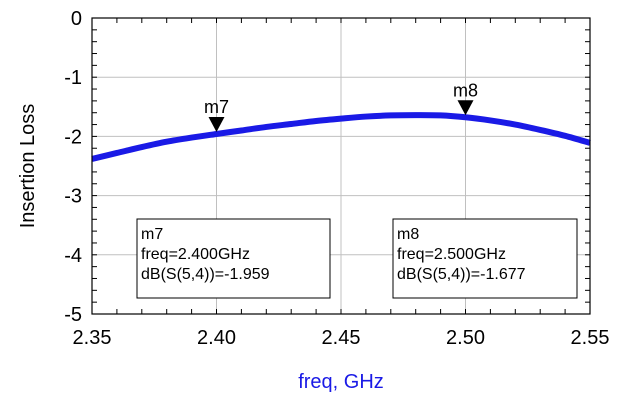 The width and height of the screenshot is (619, 395). Describe the element at coordinates (28, 166) in the screenshot. I see `y-axis-title: Insertion Loss` at that location.